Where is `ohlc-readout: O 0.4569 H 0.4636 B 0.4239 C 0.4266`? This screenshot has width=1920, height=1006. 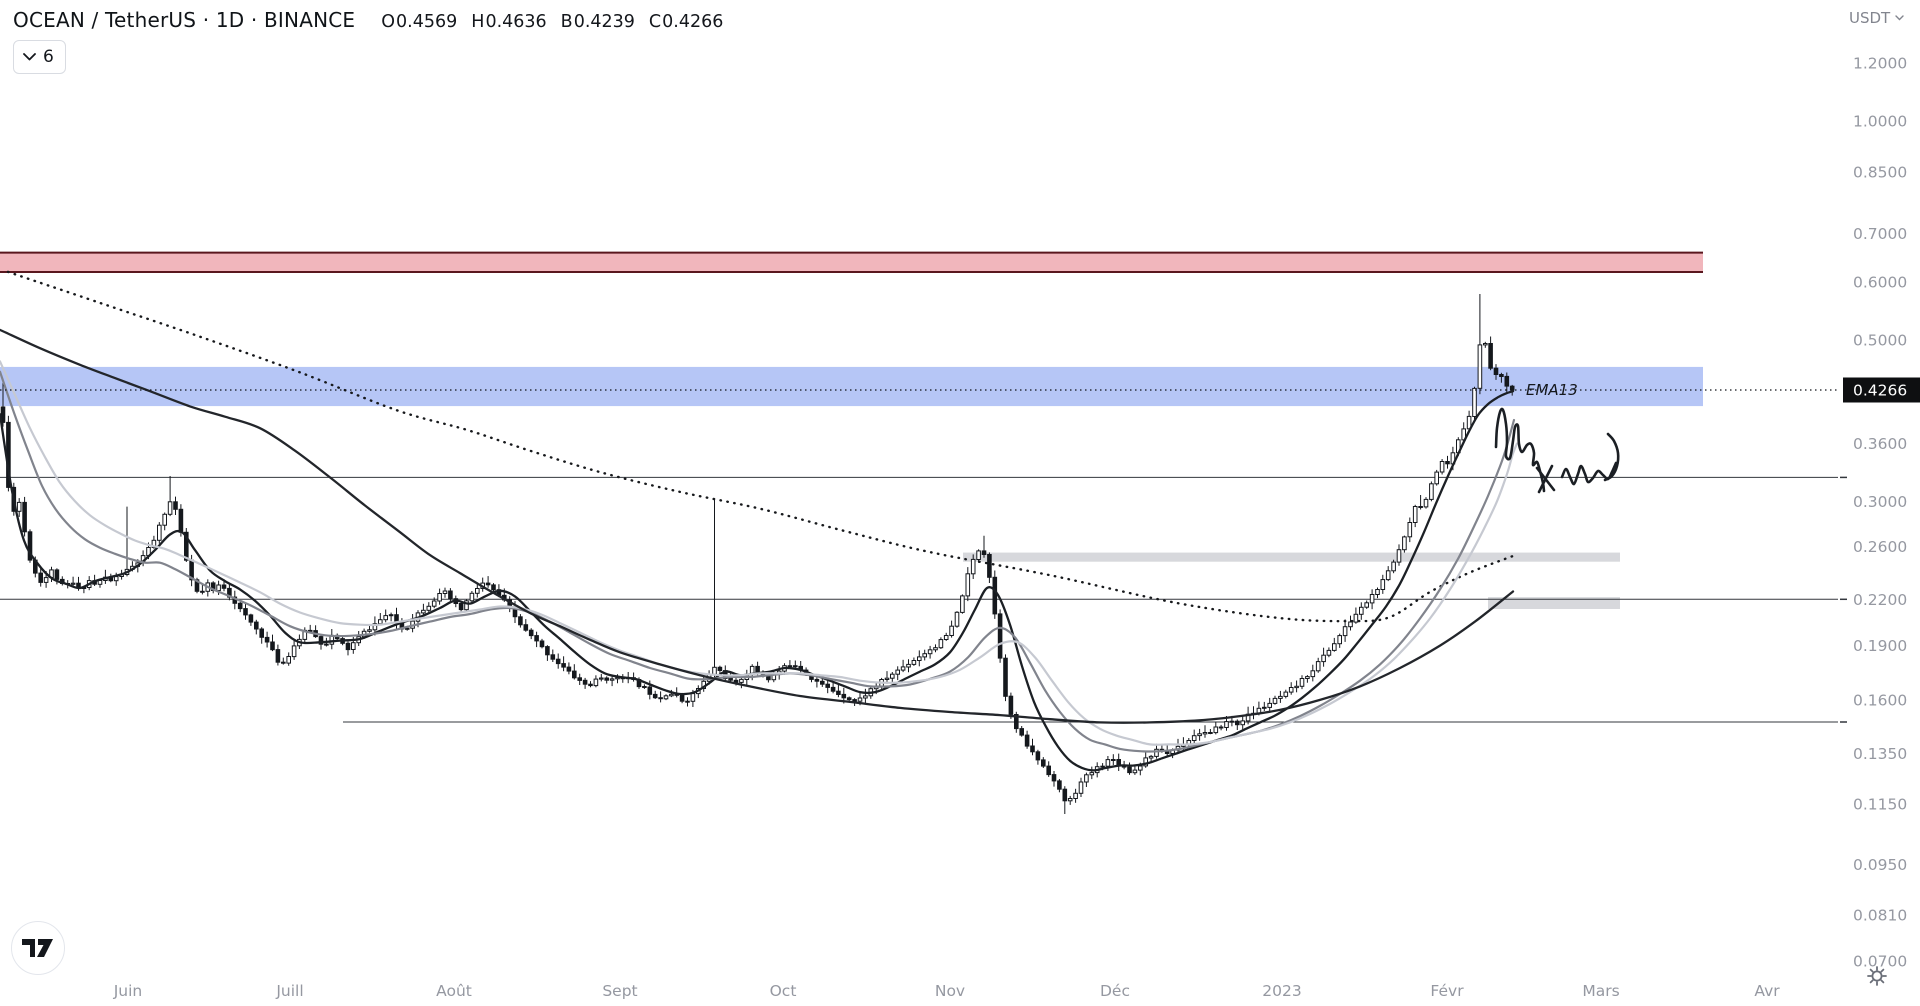
ohlc-readout: O 0.4569 H 0.4636 B 0.4239 C 0.4266 is located at coordinates (552, 22).